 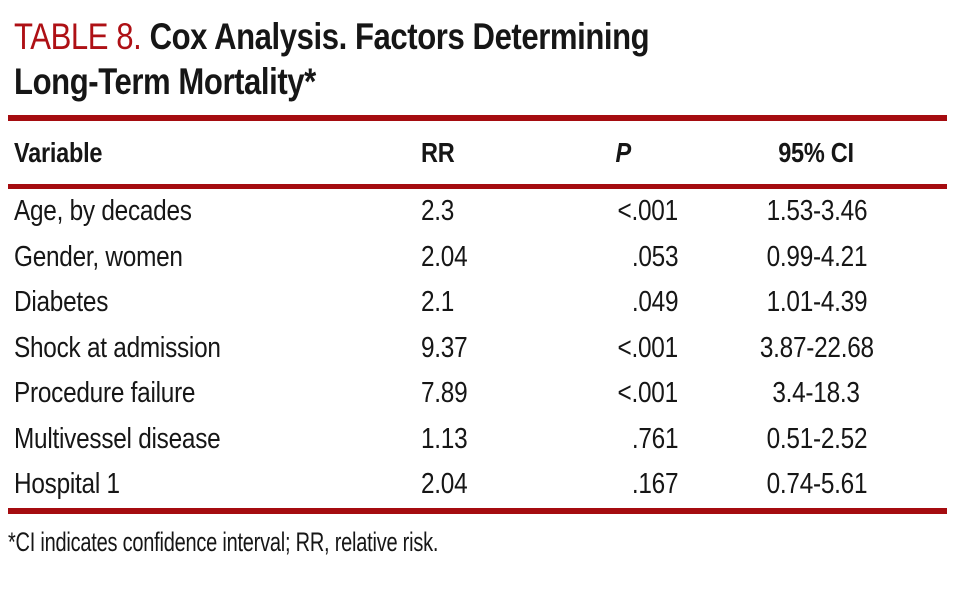 I want to click on cell-variable: Procedure failure, so click(x=105, y=393).